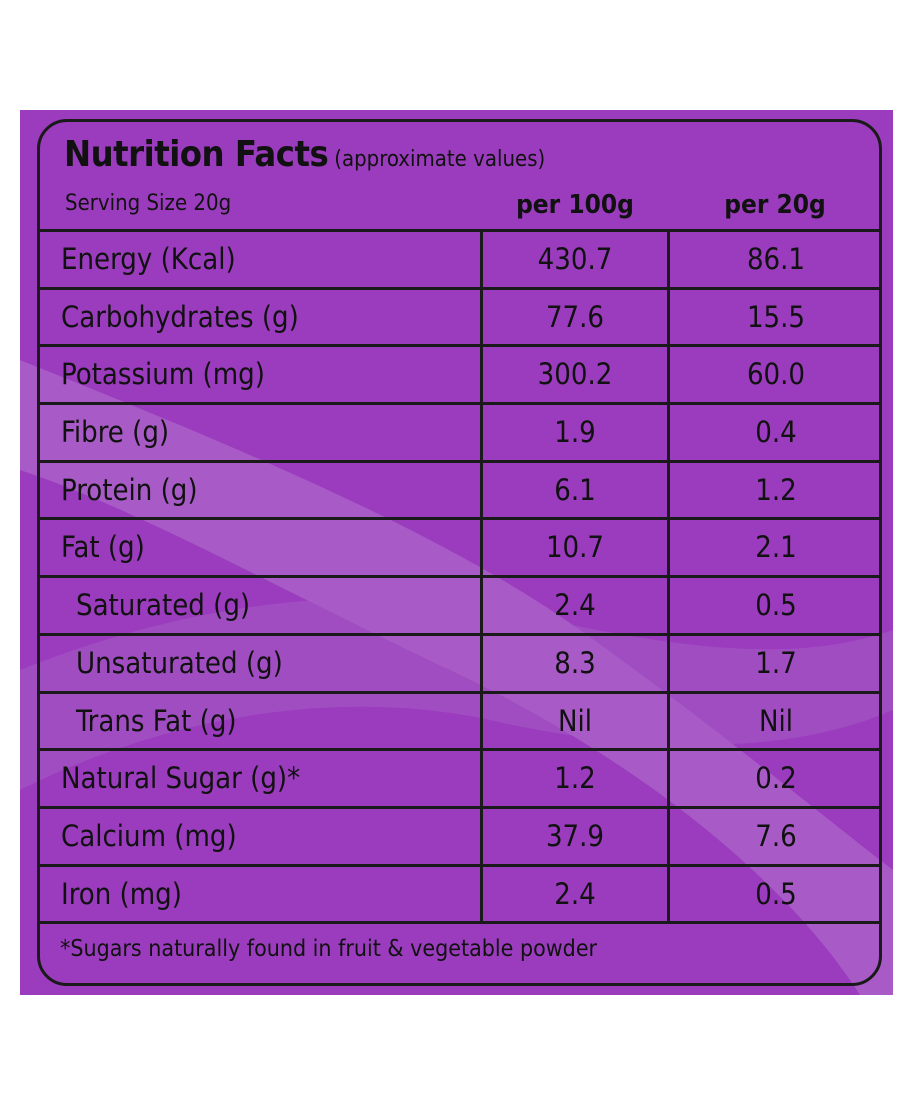  I want to click on table-row: Iron (mg) 2.4 0.5, so click(459, 892).